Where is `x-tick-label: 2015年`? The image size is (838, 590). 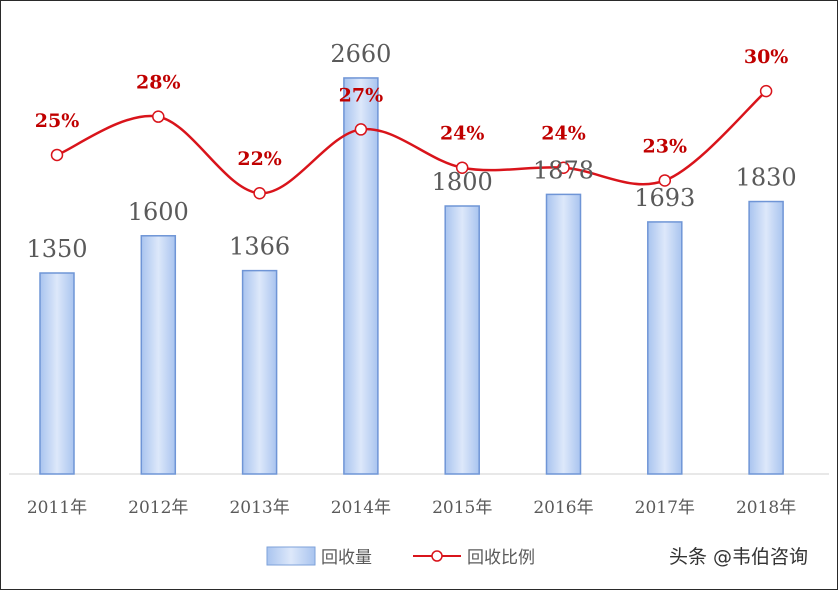 x-tick-label: 2015年 is located at coordinates (462, 508).